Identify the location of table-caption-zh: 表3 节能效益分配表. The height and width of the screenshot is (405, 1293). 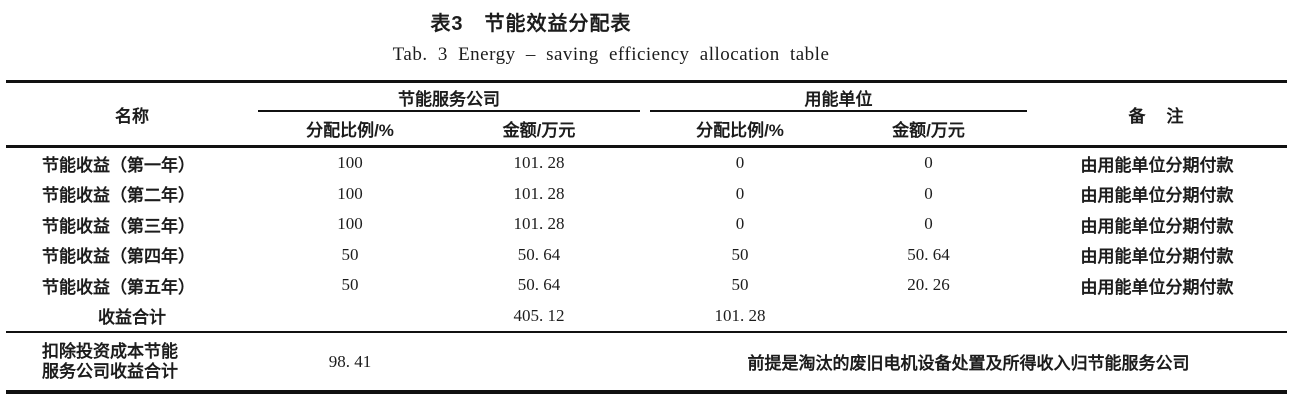
(531, 24).